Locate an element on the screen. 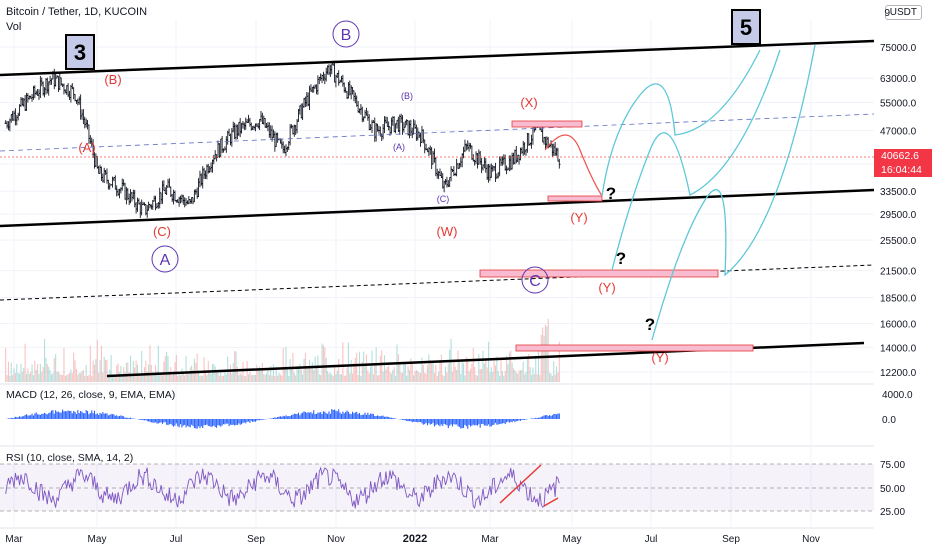 The width and height of the screenshot is (932, 550). y-tick-label: 63000.0 is located at coordinates (898, 79).